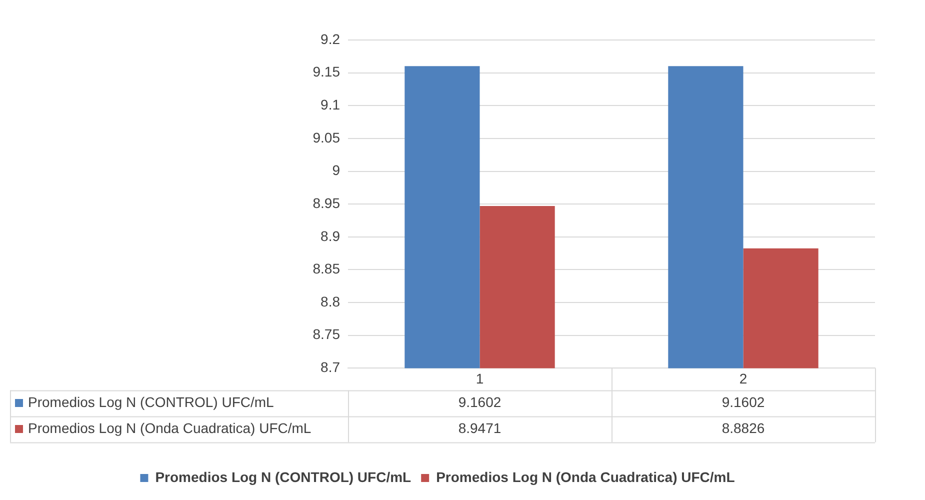  What do you see at coordinates (480, 428) in the screenshot?
I see `data-label: 8.9471` at bounding box center [480, 428].